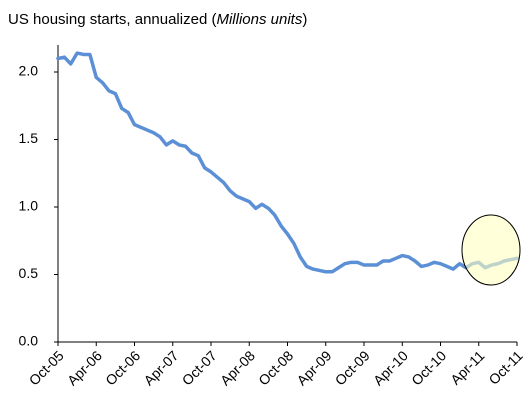 The width and height of the screenshot is (530, 404). I want to click on title-text: US housing starts, annualized (, so click(112, 19).